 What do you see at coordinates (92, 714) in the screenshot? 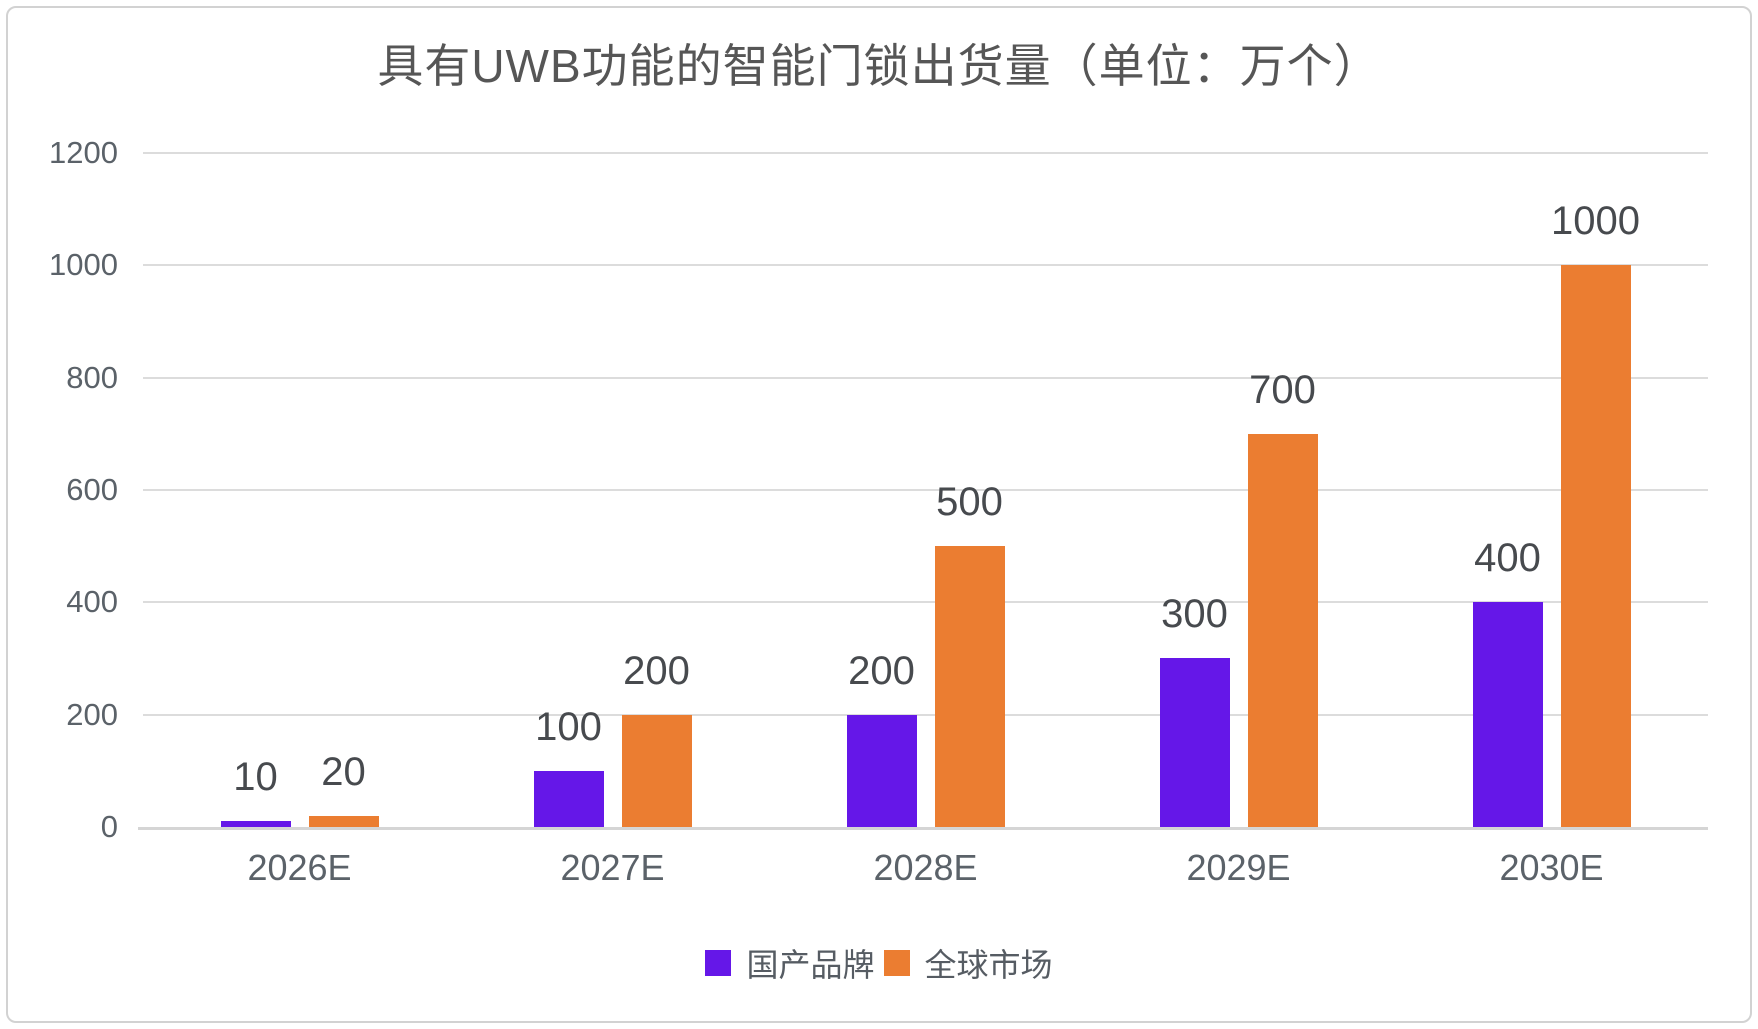
I see `y-tick-label: 200` at bounding box center [92, 714].